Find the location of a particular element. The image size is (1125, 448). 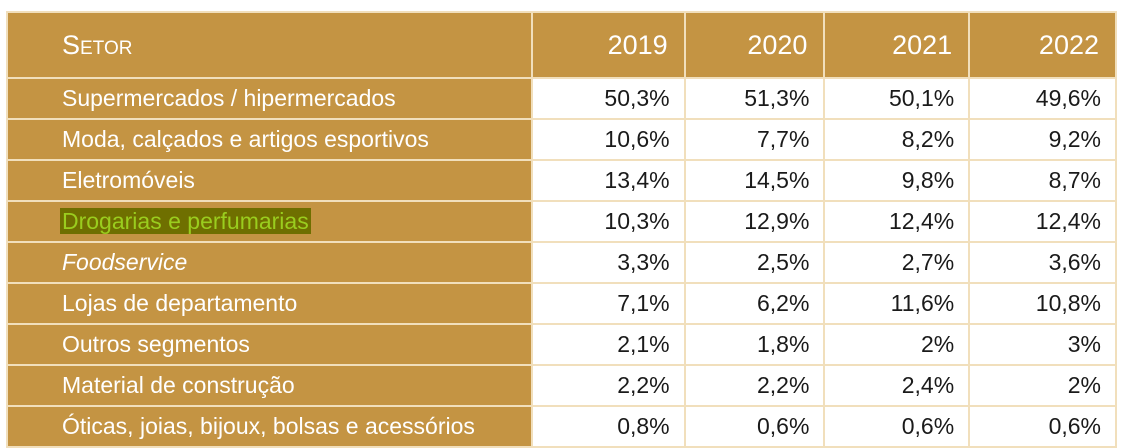

value-cell: 12,9% is located at coordinates (754, 221).